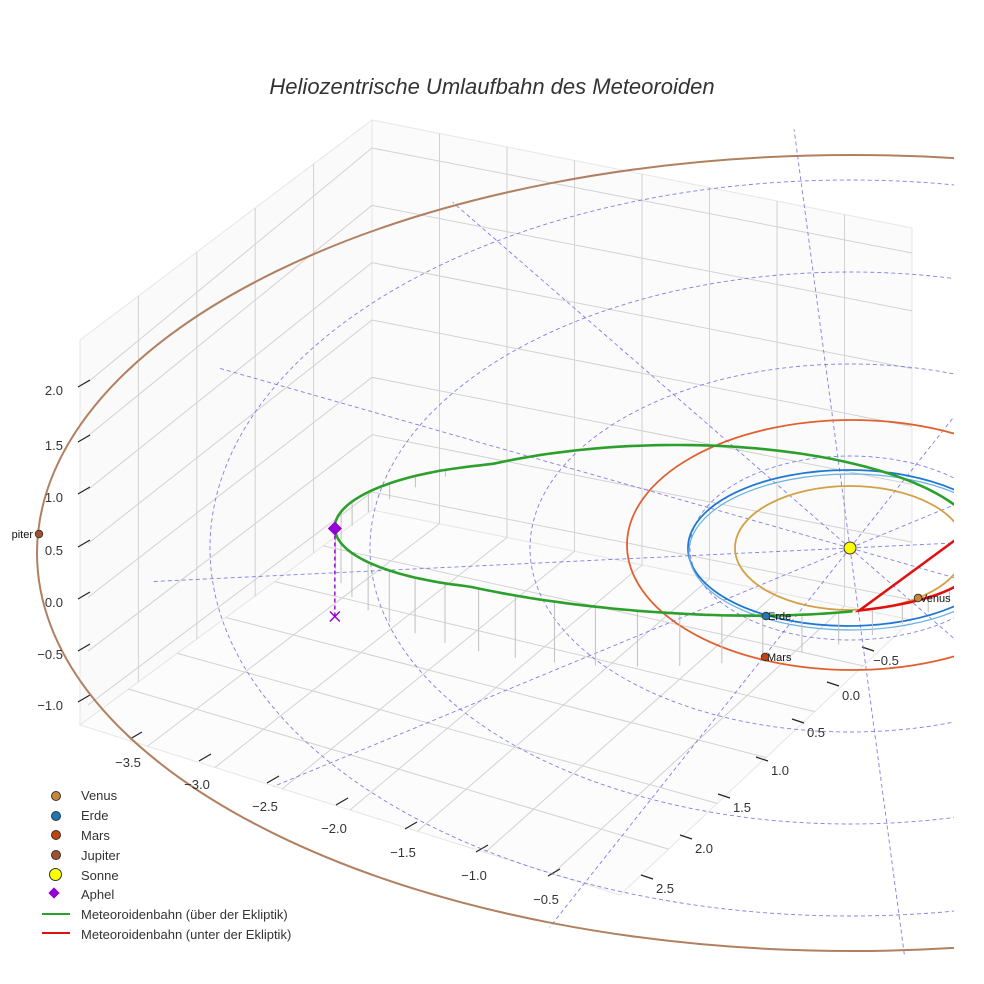 The height and width of the screenshot is (984, 984). What do you see at coordinates (54, 497) in the screenshot?
I see `z-tick-label: 1.0` at bounding box center [54, 497].